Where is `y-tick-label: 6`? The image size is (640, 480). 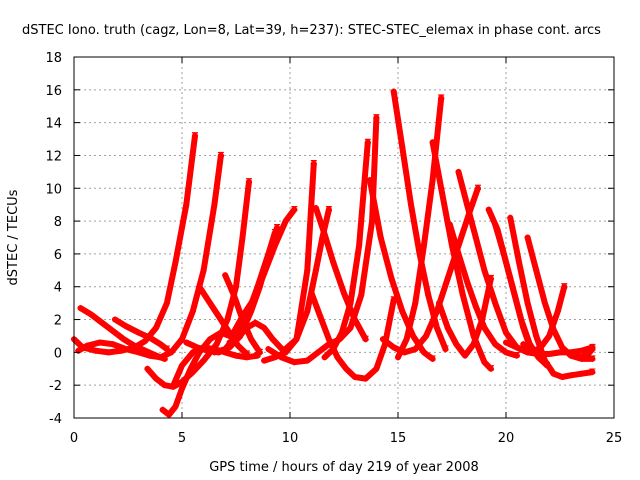 y-tick-label: 6 is located at coordinates (58, 255).